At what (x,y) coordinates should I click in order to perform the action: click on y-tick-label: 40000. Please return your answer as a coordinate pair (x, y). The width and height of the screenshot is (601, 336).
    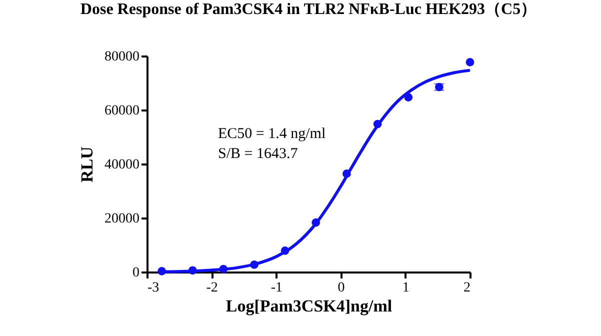
    Looking at the image, I should click on (122, 165).